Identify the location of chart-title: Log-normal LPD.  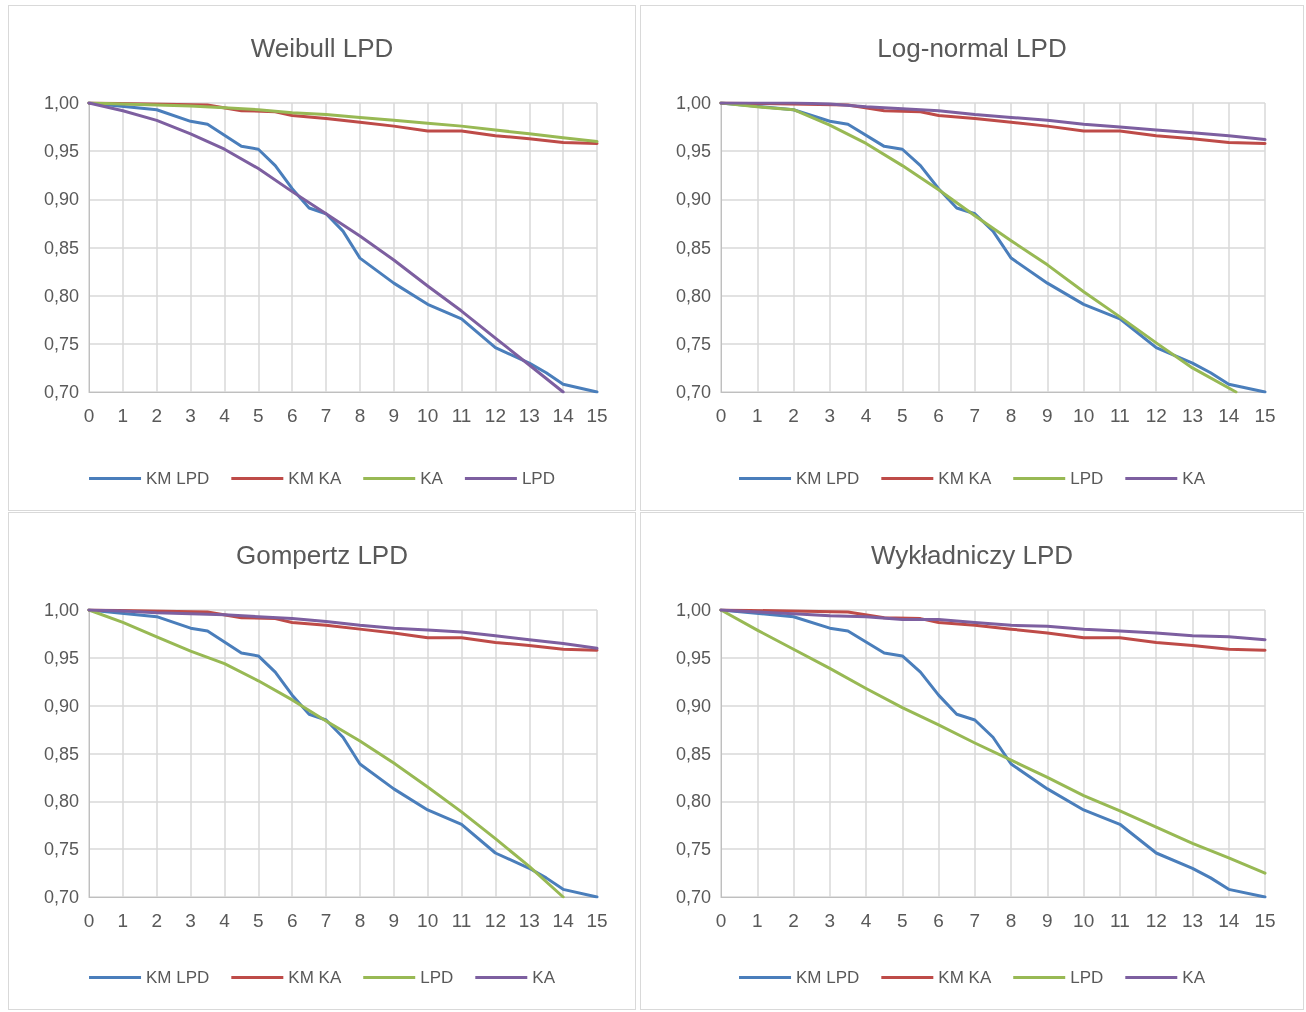
(972, 48).